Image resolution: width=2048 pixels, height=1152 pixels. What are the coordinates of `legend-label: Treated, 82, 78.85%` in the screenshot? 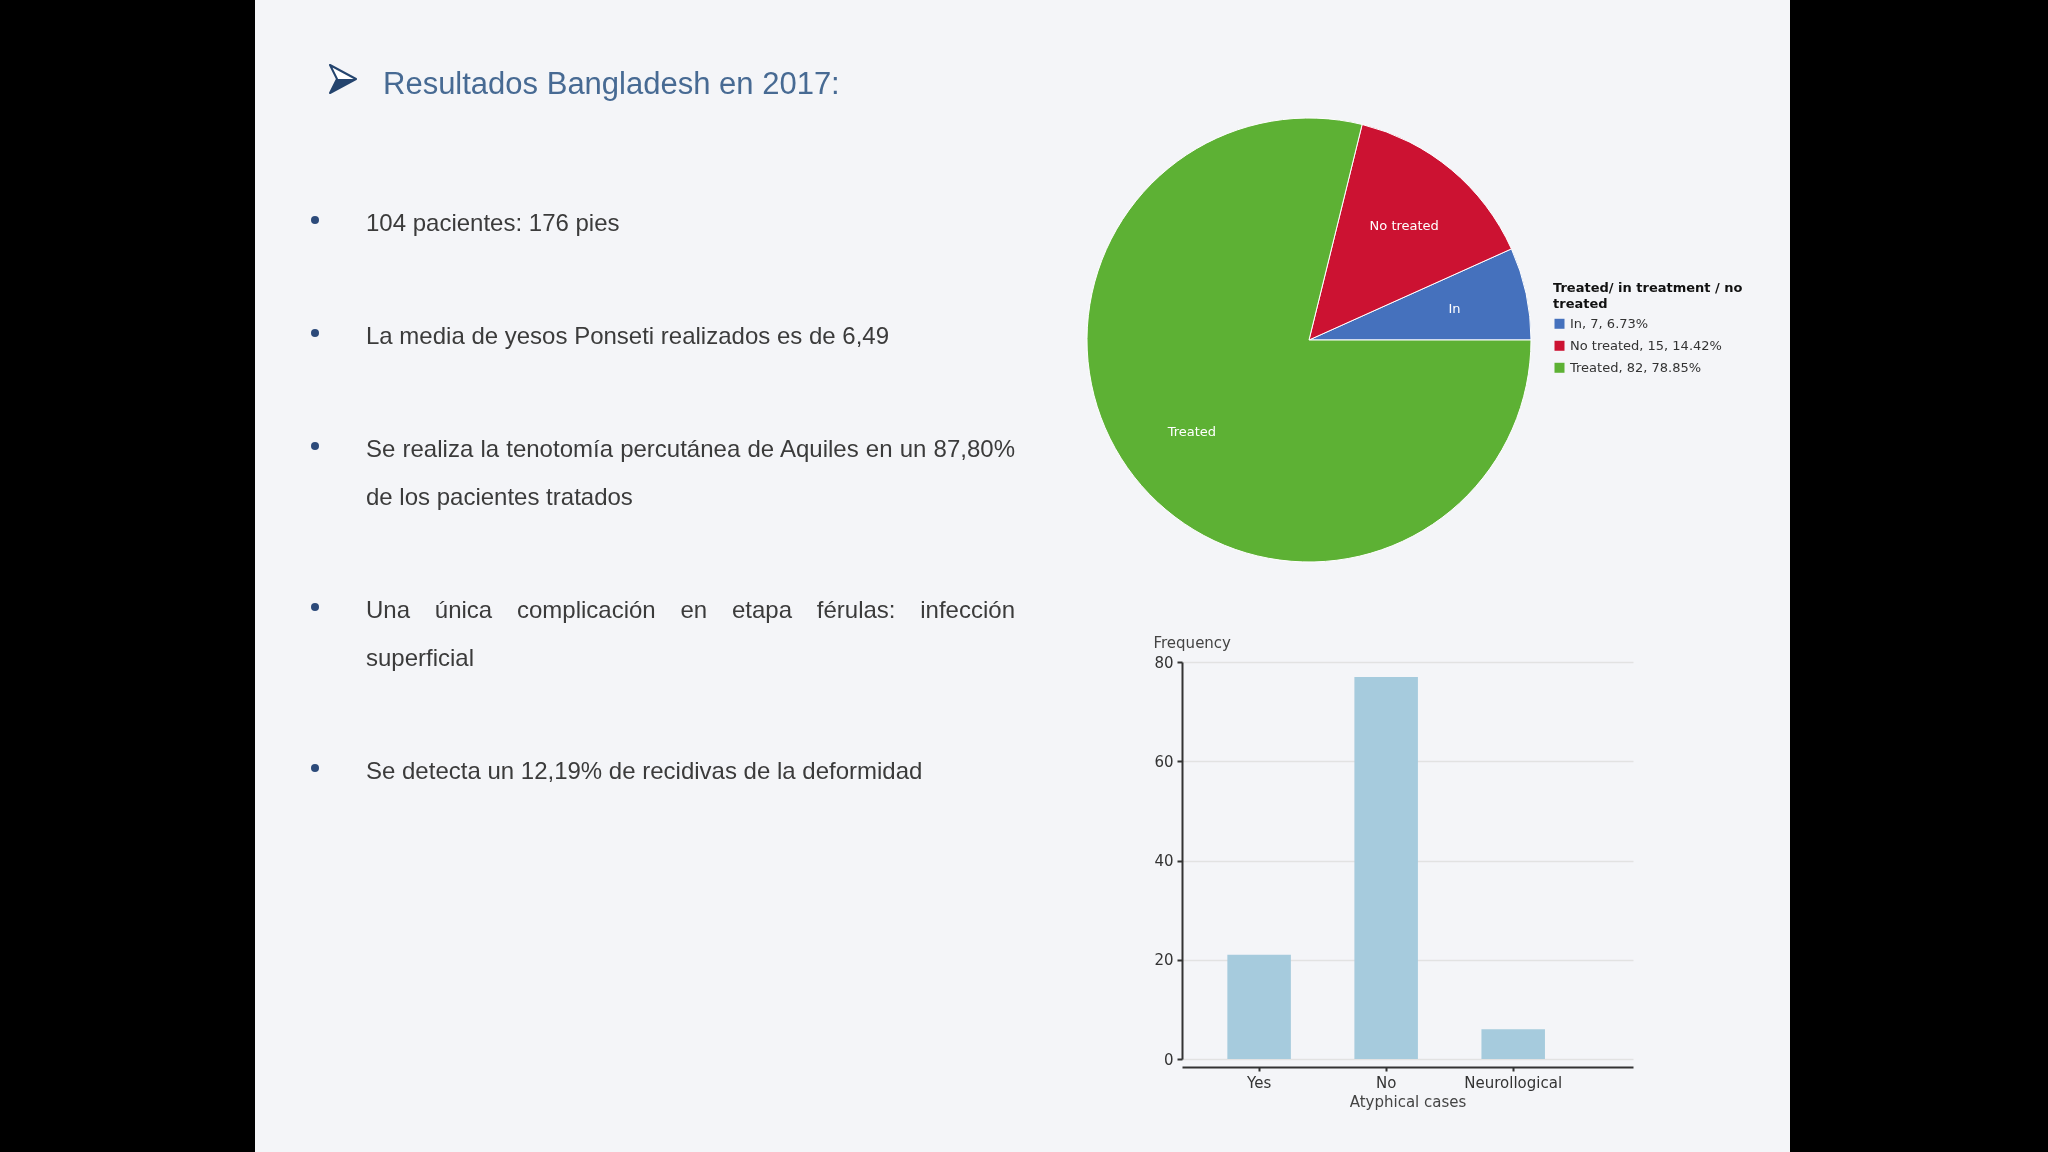 It's located at (1635, 367).